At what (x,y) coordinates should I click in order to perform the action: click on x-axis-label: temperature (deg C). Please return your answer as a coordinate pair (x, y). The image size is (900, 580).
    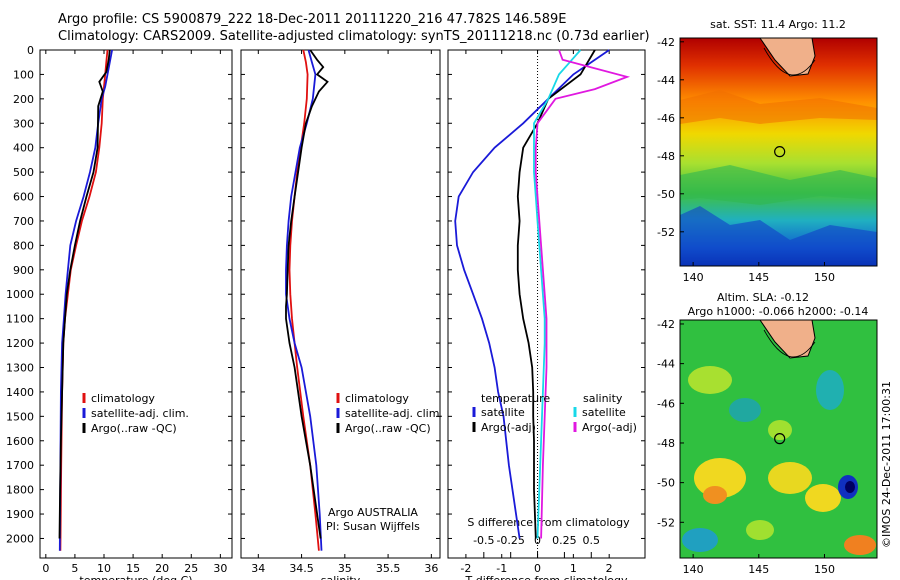
    Looking at the image, I should click on (135, 577).